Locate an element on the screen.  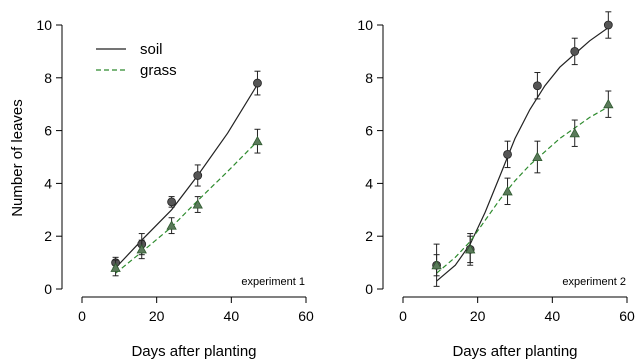
panel-label: experiment 2 is located at coordinates (594, 282).